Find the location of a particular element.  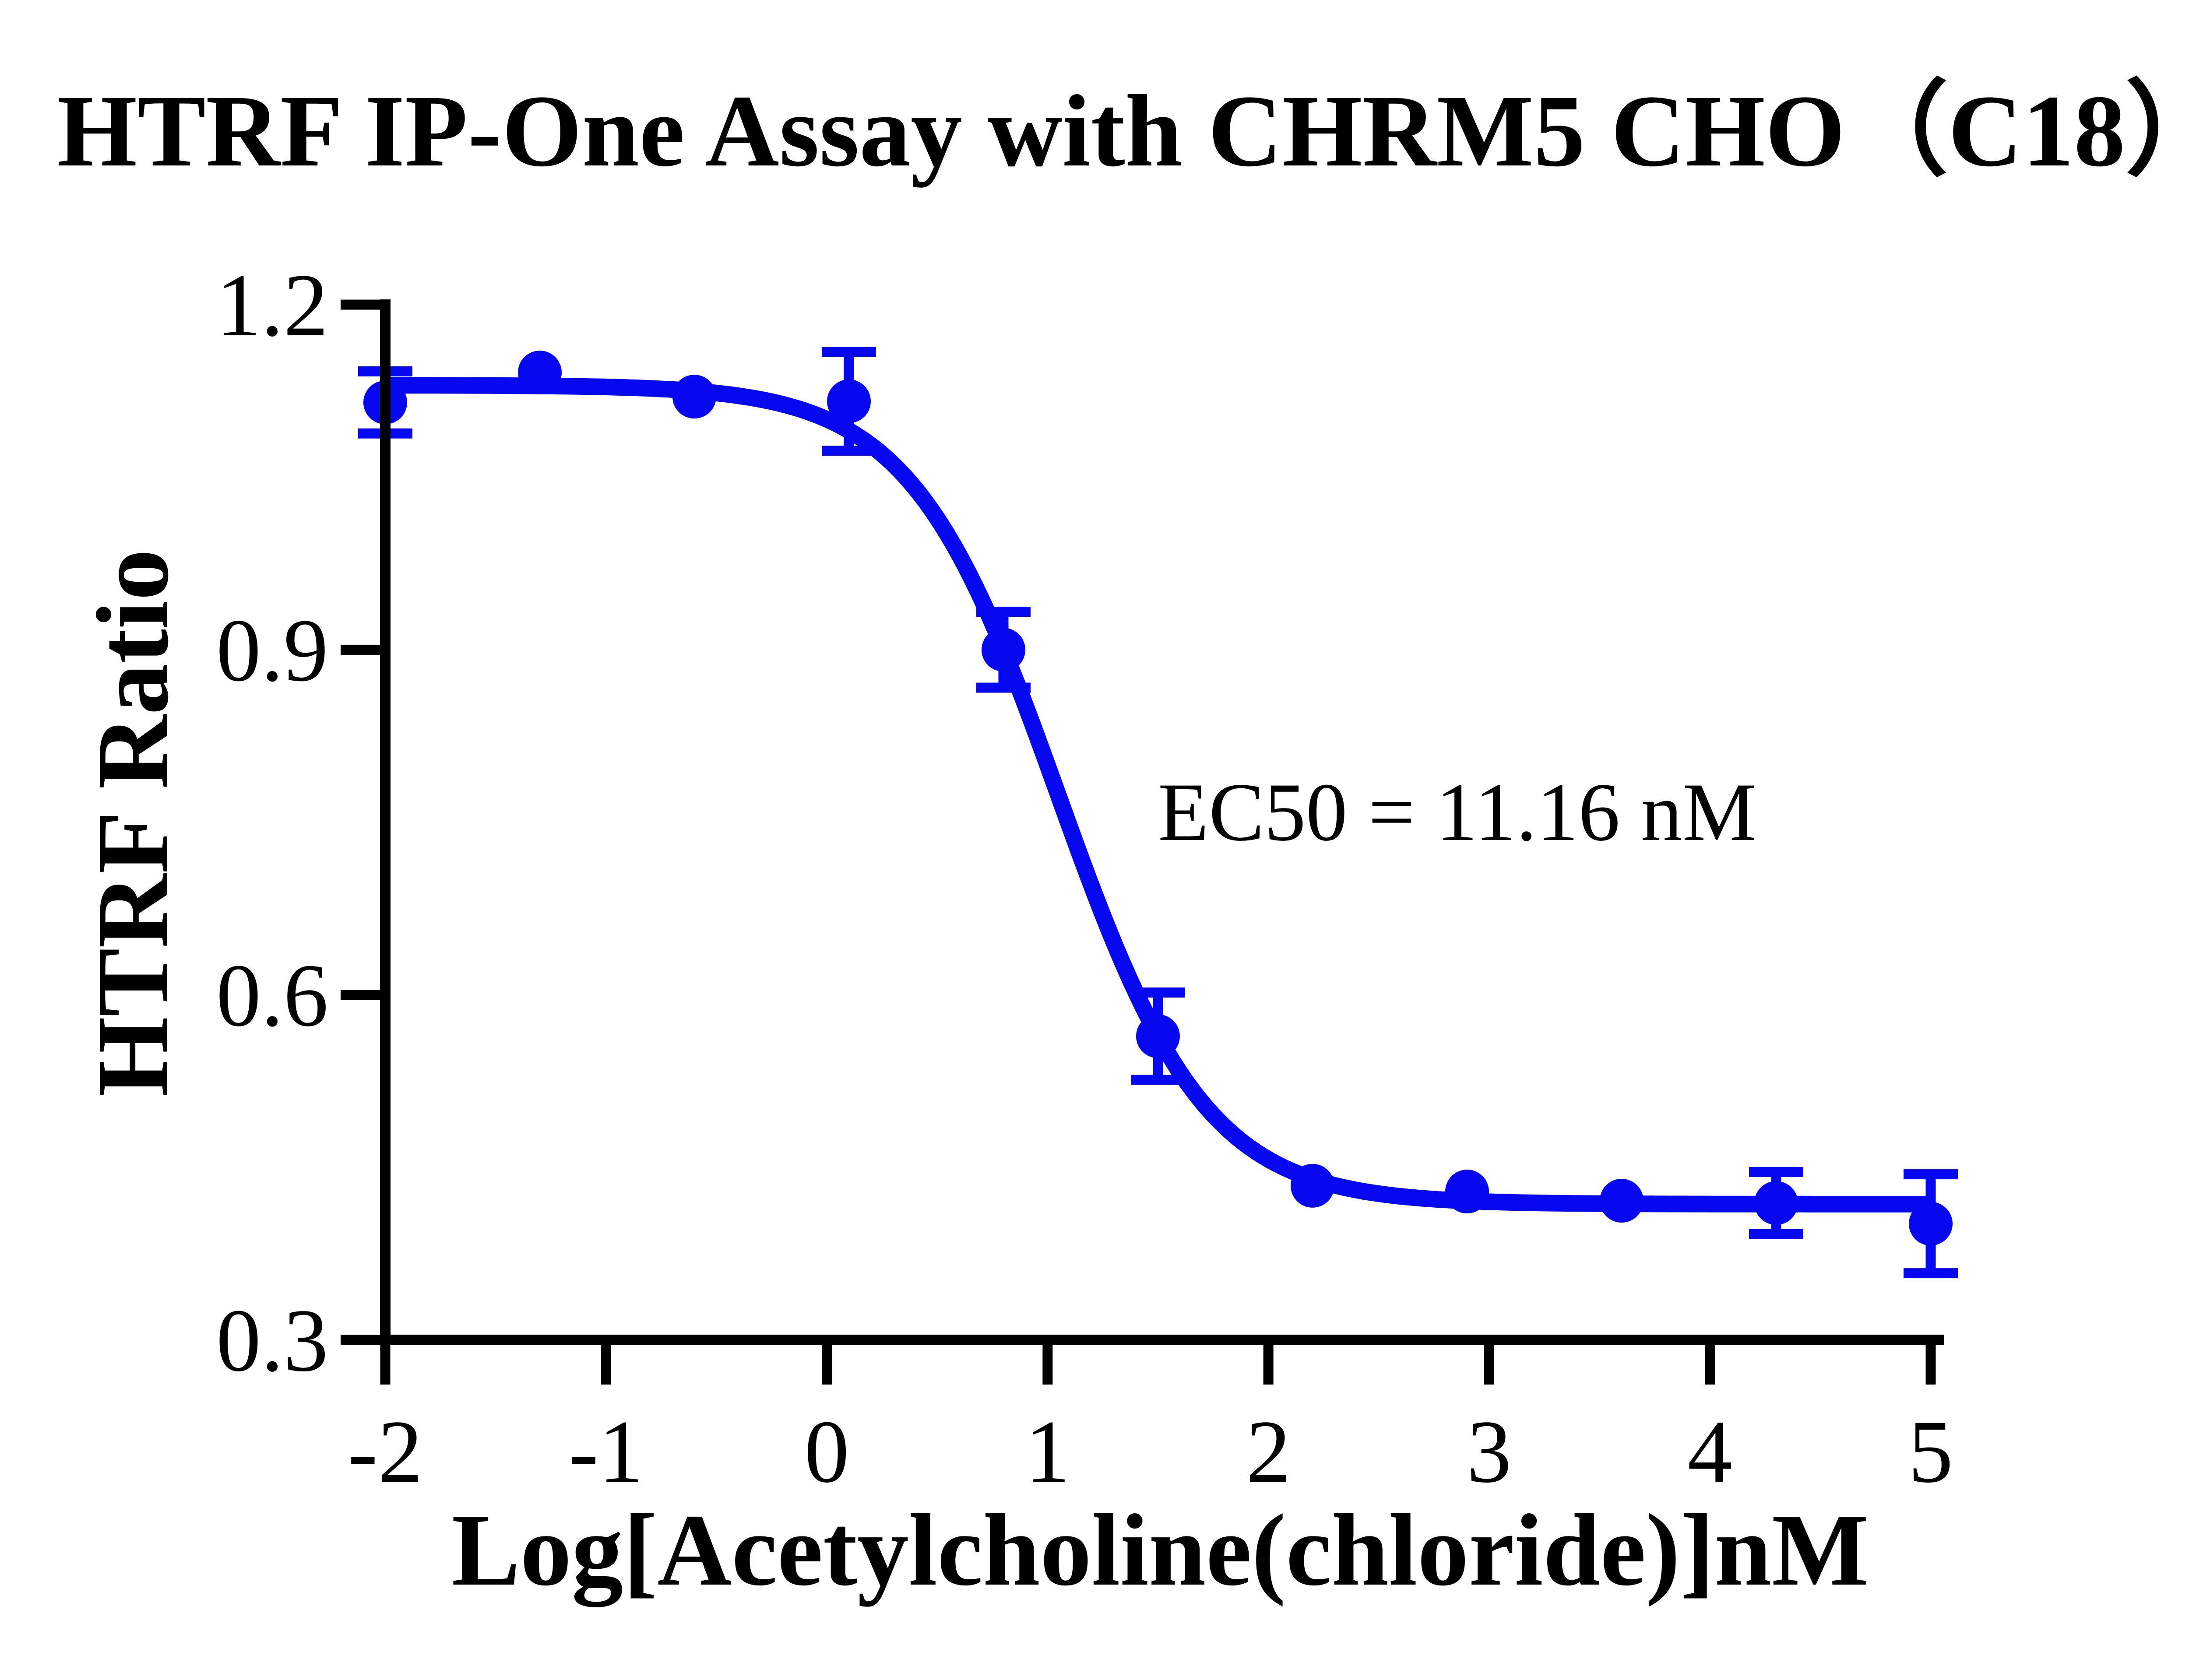

y-tick-label: 0.6 is located at coordinates (272, 995).